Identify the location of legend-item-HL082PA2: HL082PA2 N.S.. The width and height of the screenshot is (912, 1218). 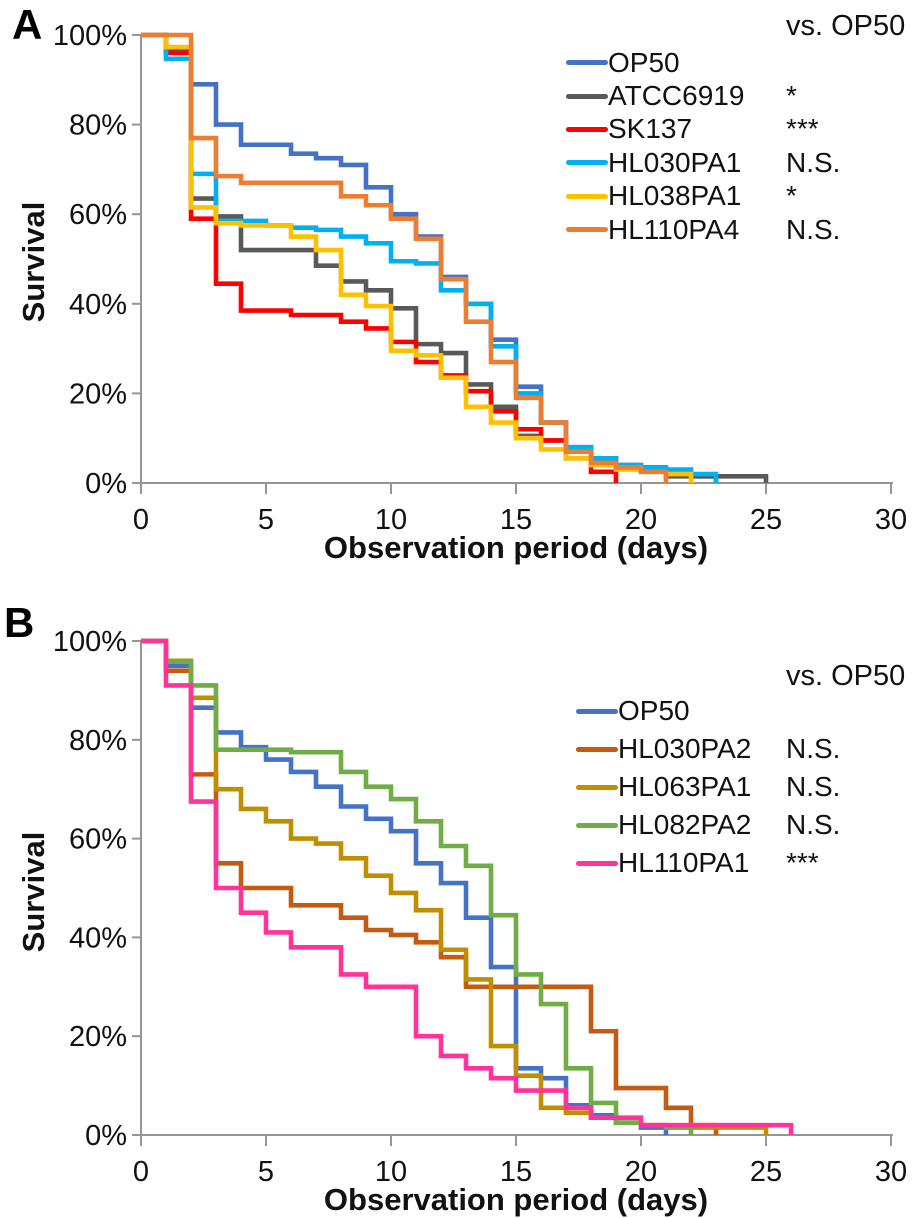
(744, 825).